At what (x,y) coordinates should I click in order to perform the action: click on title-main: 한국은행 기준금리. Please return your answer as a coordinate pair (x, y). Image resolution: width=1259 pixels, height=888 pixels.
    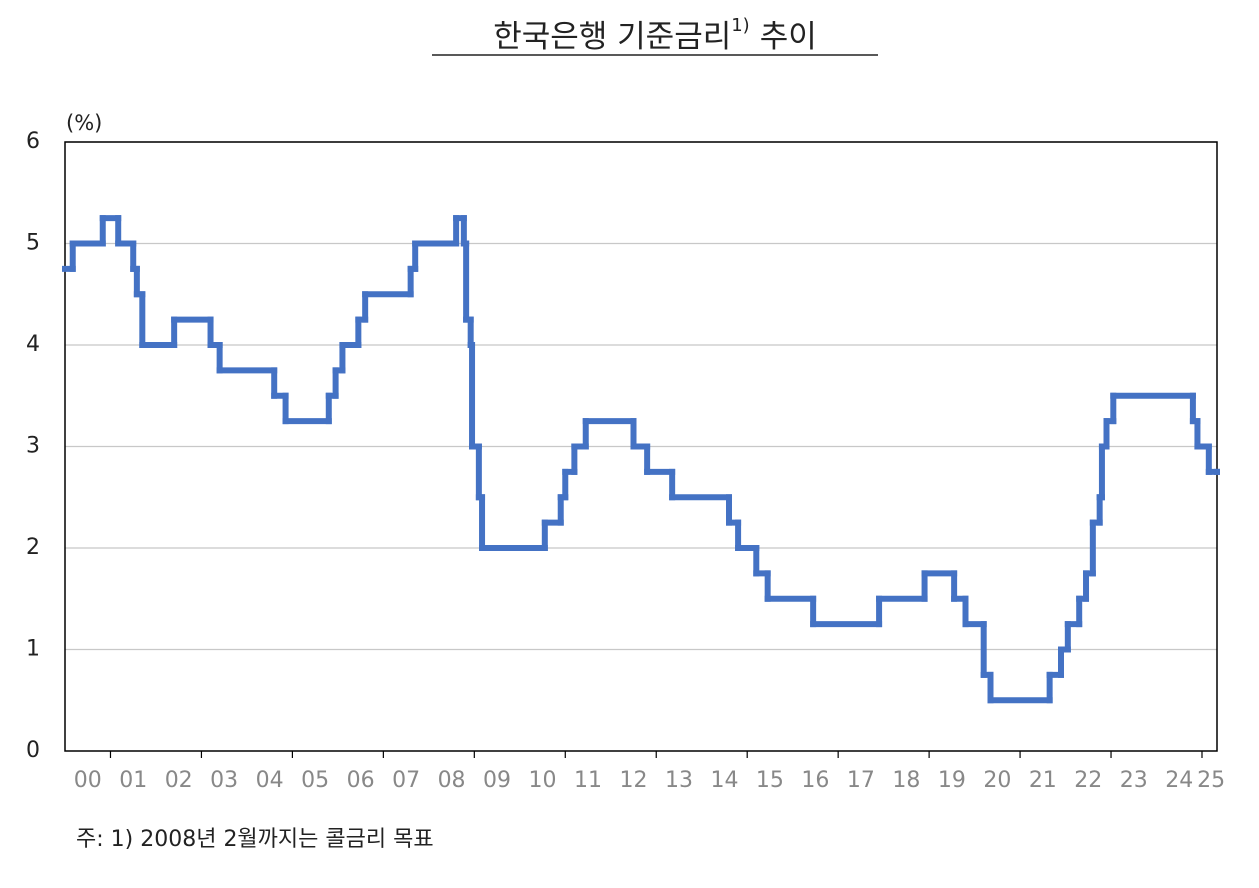
    Looking at the image, I should click on (612, 37).